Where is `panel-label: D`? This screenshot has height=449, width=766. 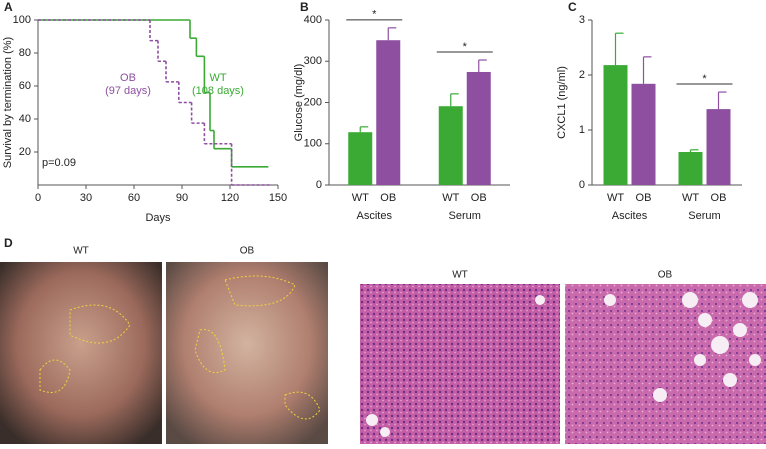 panel-label: D is located at coordinates (8, 243).